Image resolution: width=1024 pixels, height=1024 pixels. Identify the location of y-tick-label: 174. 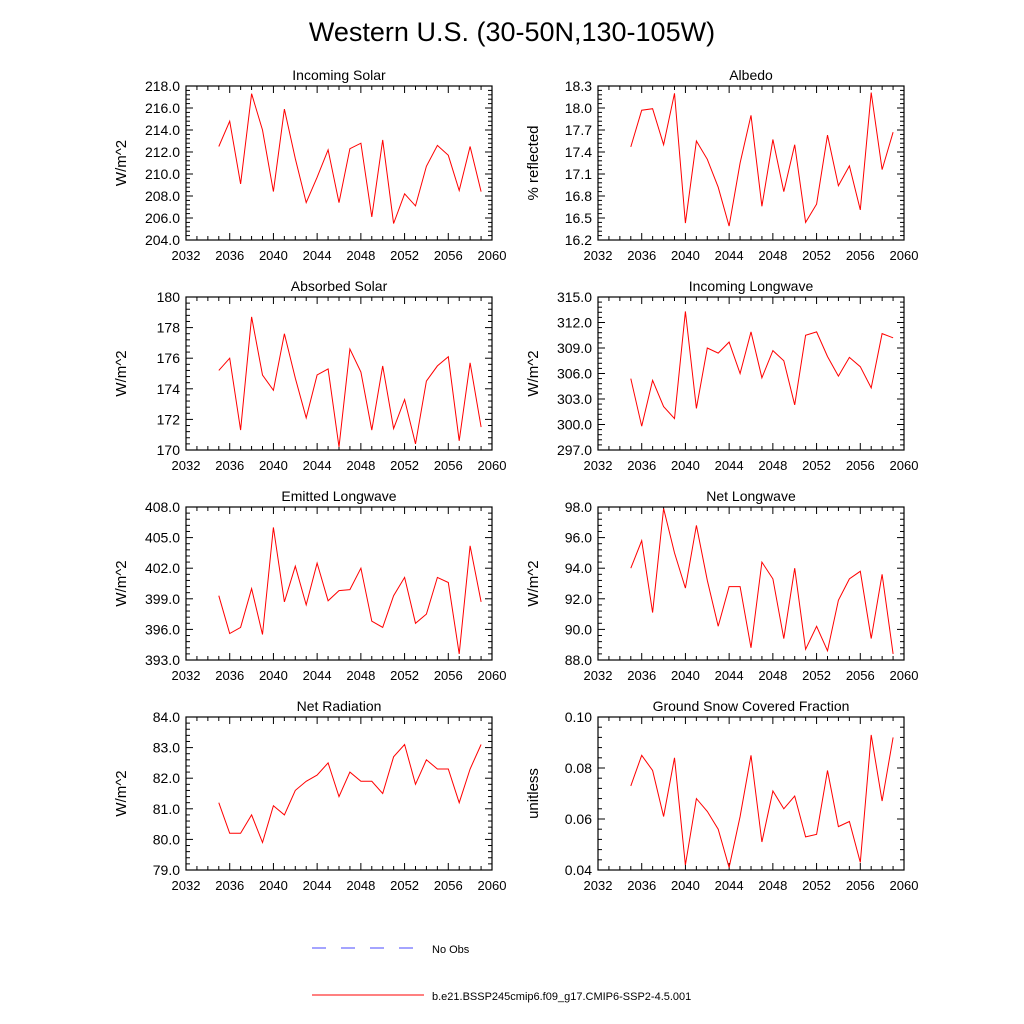
(169, 389).